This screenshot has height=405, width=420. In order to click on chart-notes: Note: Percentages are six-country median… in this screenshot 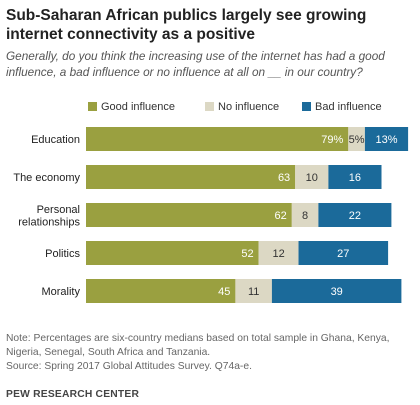, I will do `click(211, 353)`.